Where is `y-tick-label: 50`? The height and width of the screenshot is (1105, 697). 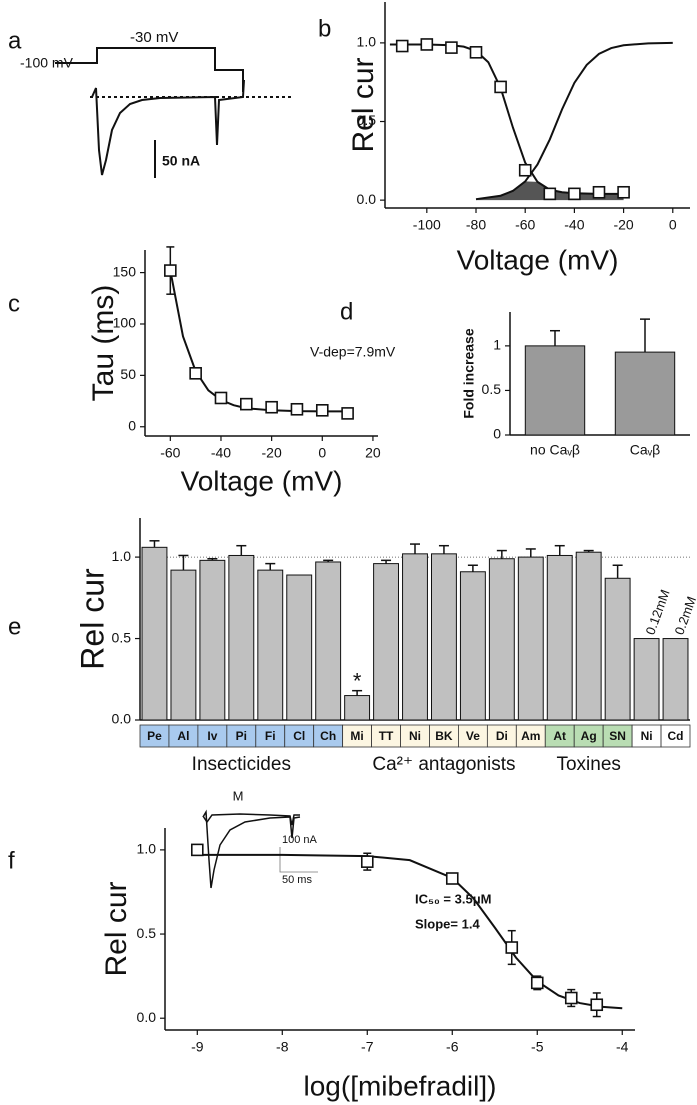
y-tick-label: 50 is located at coordinates (128, 374).